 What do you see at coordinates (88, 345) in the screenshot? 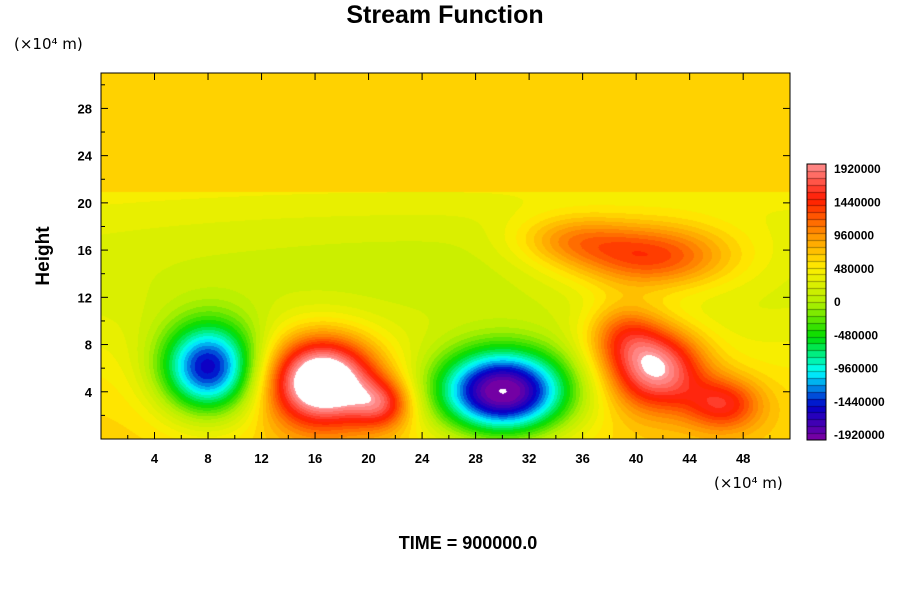
I see `y-tick-label: 8` at bounding box center [88, 345].